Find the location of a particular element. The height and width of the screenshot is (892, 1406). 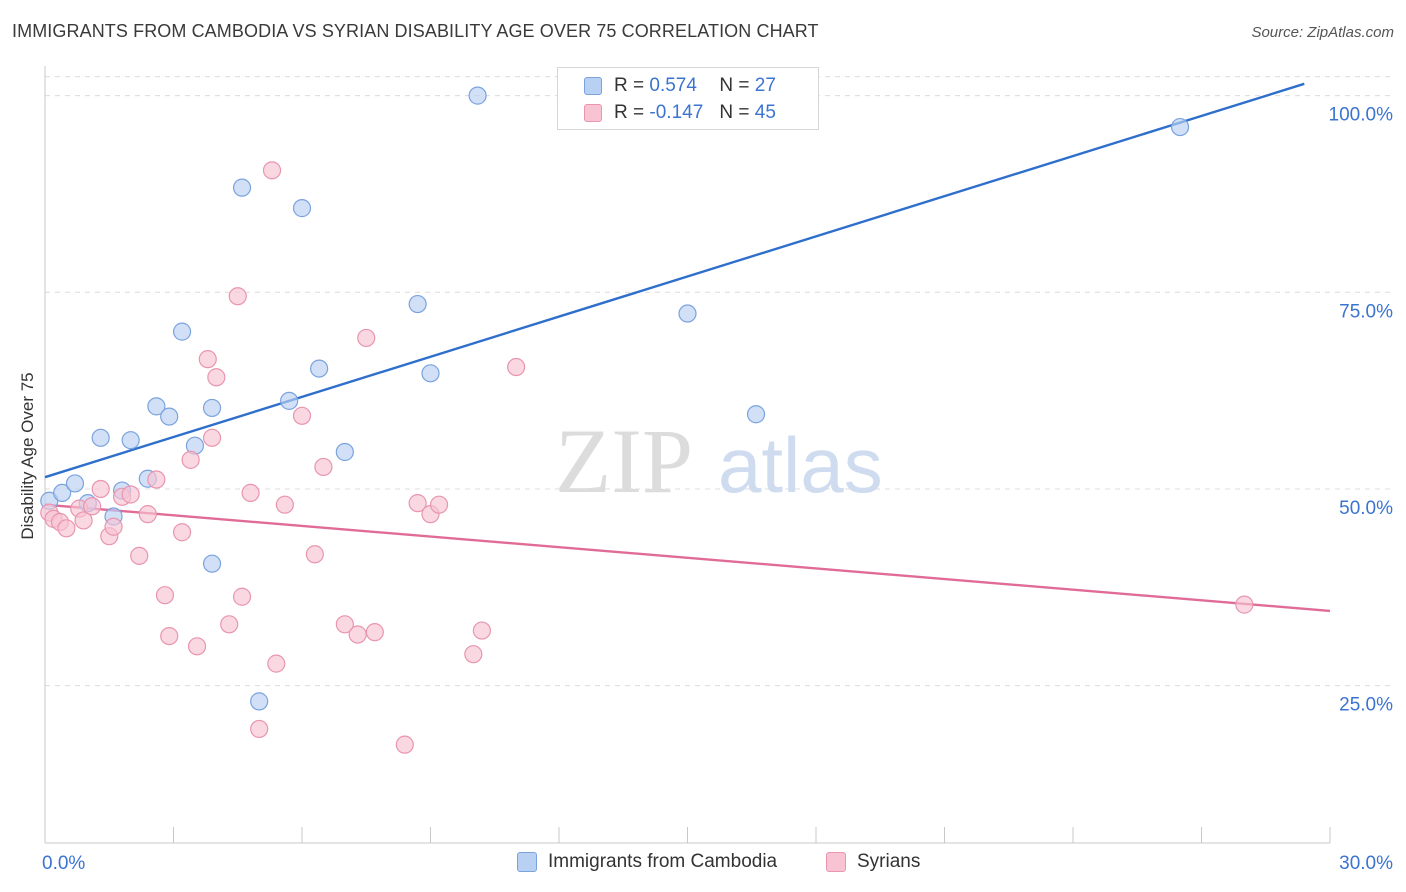

x-tick-label-min: 0.0% is located at coordinates (63, 863).